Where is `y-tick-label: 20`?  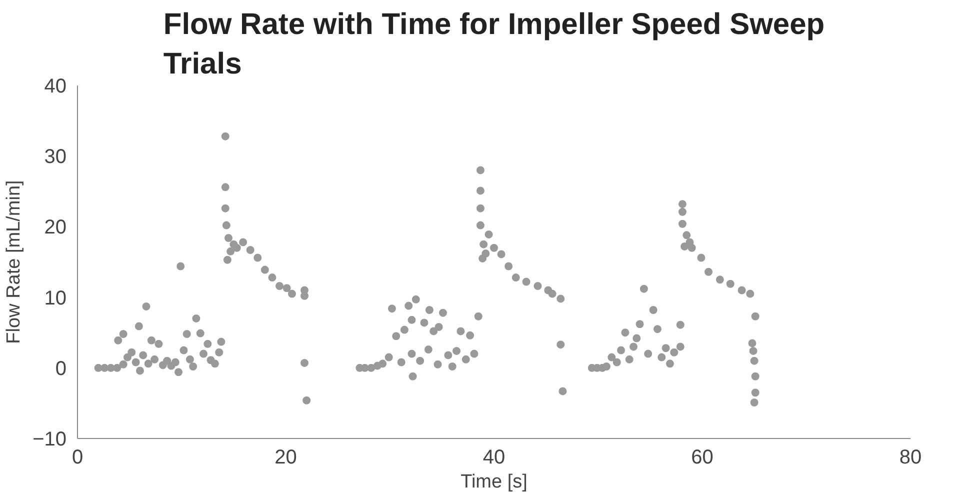 y-tick-label: 20 is located at coordinates (55, 227).